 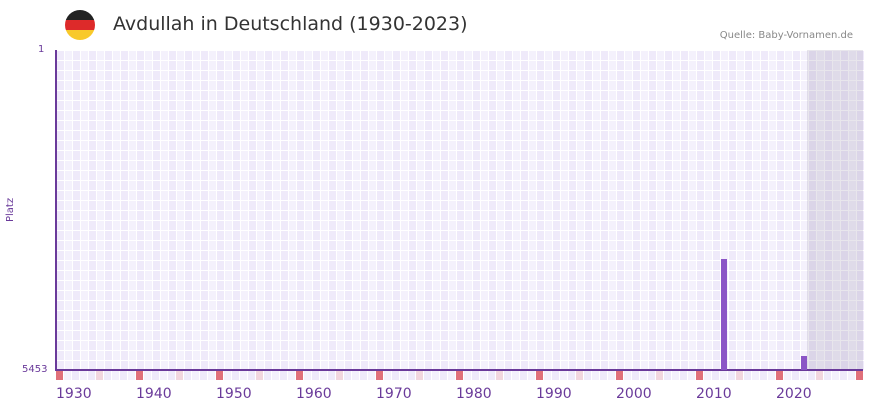 I want to click on x-tick-label: 1980, so click(x=474, y=394).